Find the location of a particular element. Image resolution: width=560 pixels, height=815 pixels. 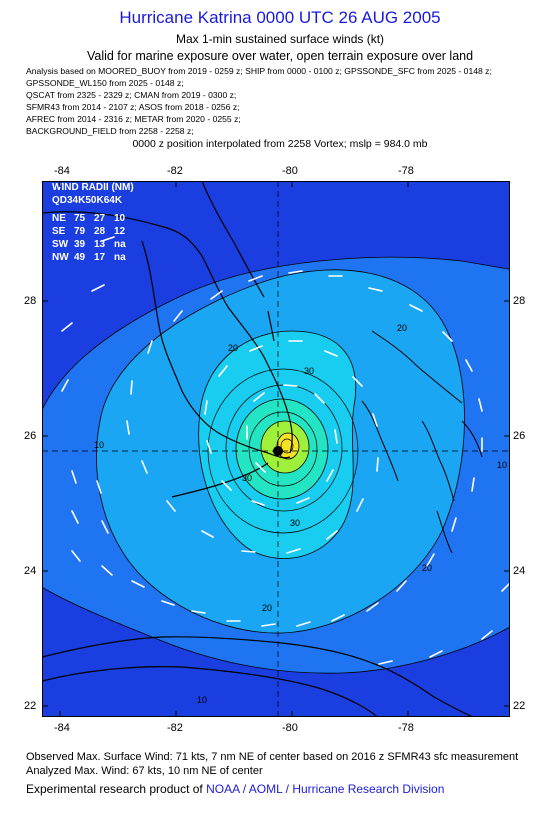

lat-tick-left: 22 is located at coordinates (30, 706).